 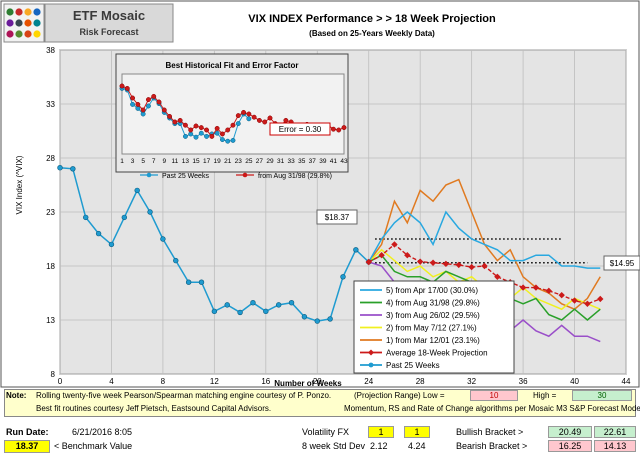 I want to click on legend-item-scenario-4-label: 4) from Aug 31/98 (29.8%), so click(x=433, y=303).